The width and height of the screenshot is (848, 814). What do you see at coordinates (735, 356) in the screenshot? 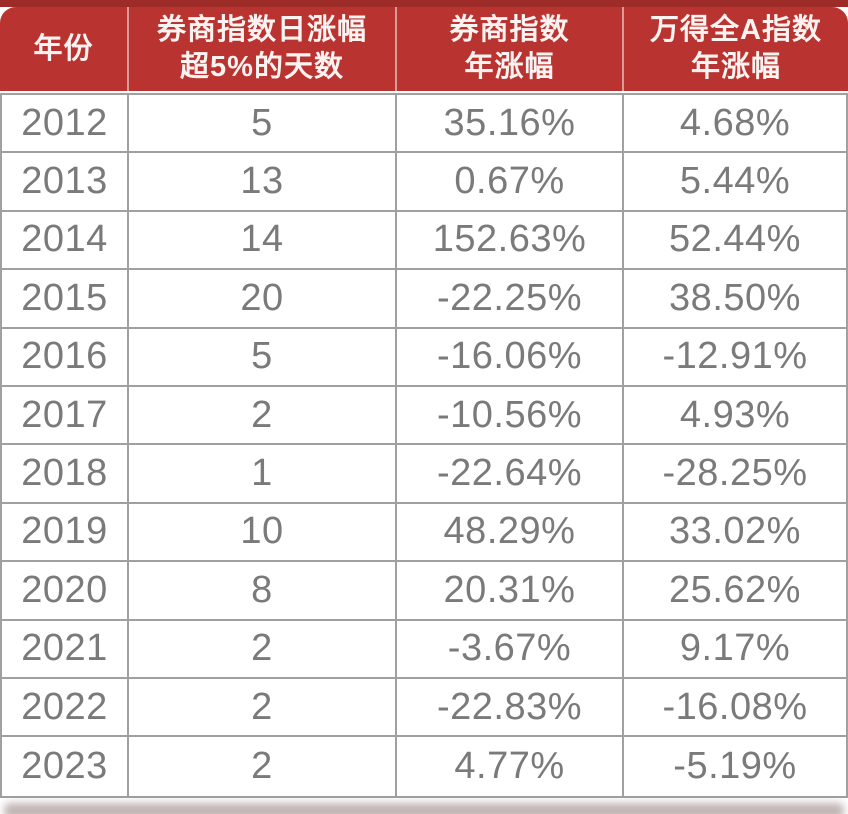
I see `wind-annual-change-cell: -12.91%` at bounding box center [735, 356].